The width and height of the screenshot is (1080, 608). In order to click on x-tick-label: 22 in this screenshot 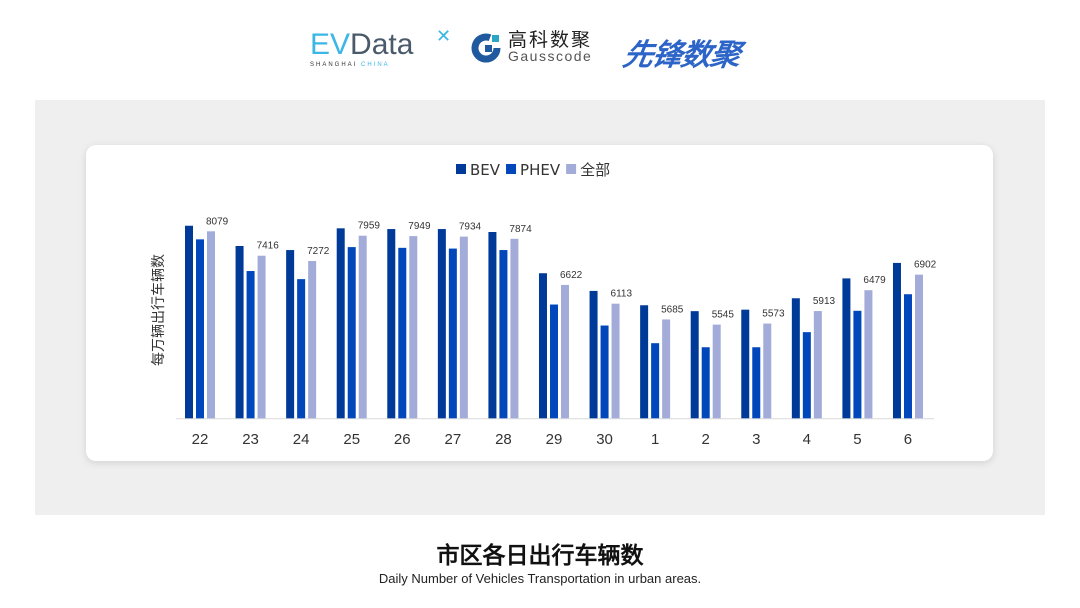, I will do `click(200, 439)`.